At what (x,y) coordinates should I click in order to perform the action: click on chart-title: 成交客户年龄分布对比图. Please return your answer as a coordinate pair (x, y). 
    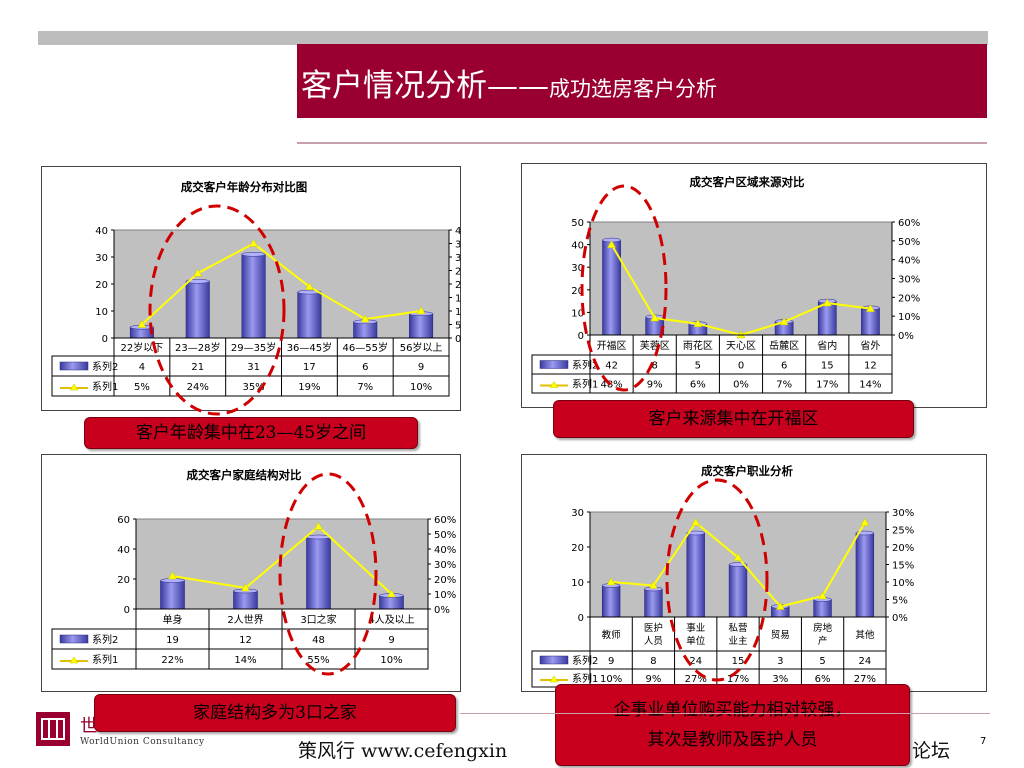
    Looking at the image, I should click on (244, 187).